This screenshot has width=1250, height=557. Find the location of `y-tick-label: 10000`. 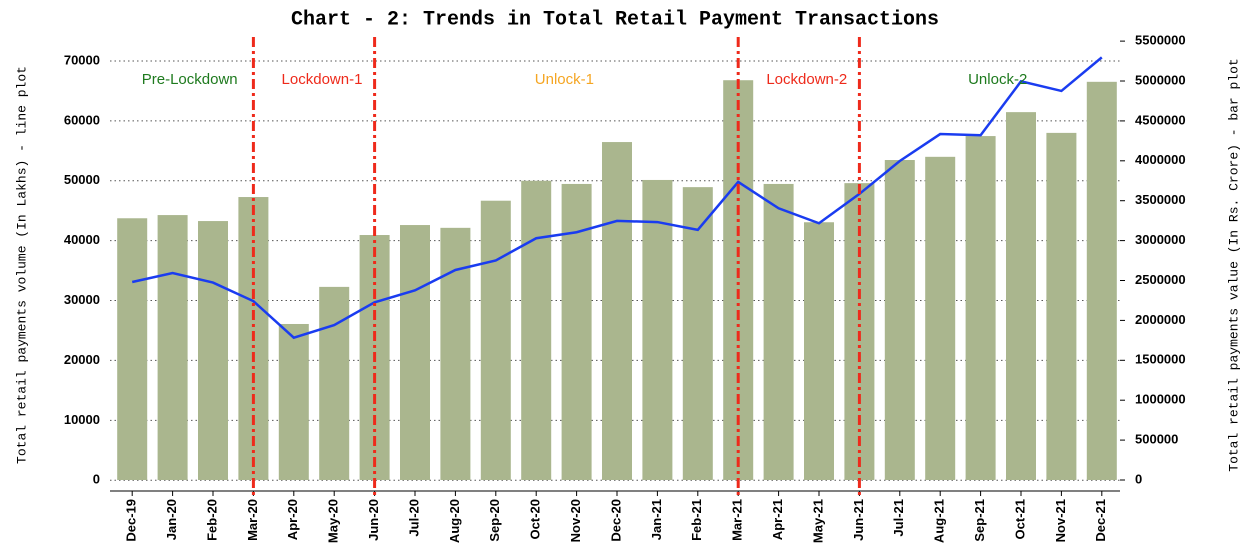

y-tick-label: 10000 is located at coordinates (82, 419).